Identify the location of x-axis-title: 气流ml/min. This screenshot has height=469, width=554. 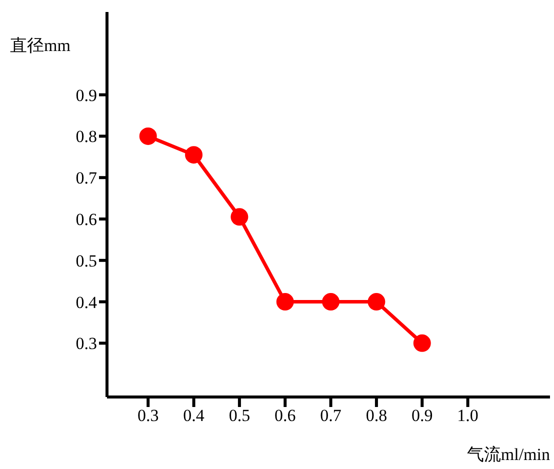
(508, 455).